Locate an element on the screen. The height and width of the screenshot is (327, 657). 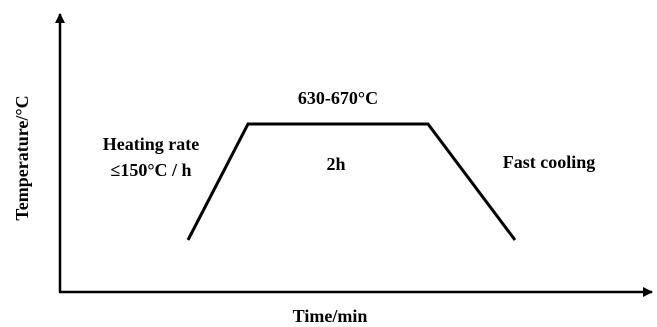
x-axis-label: Time/min is located at coordinates (330, 316).